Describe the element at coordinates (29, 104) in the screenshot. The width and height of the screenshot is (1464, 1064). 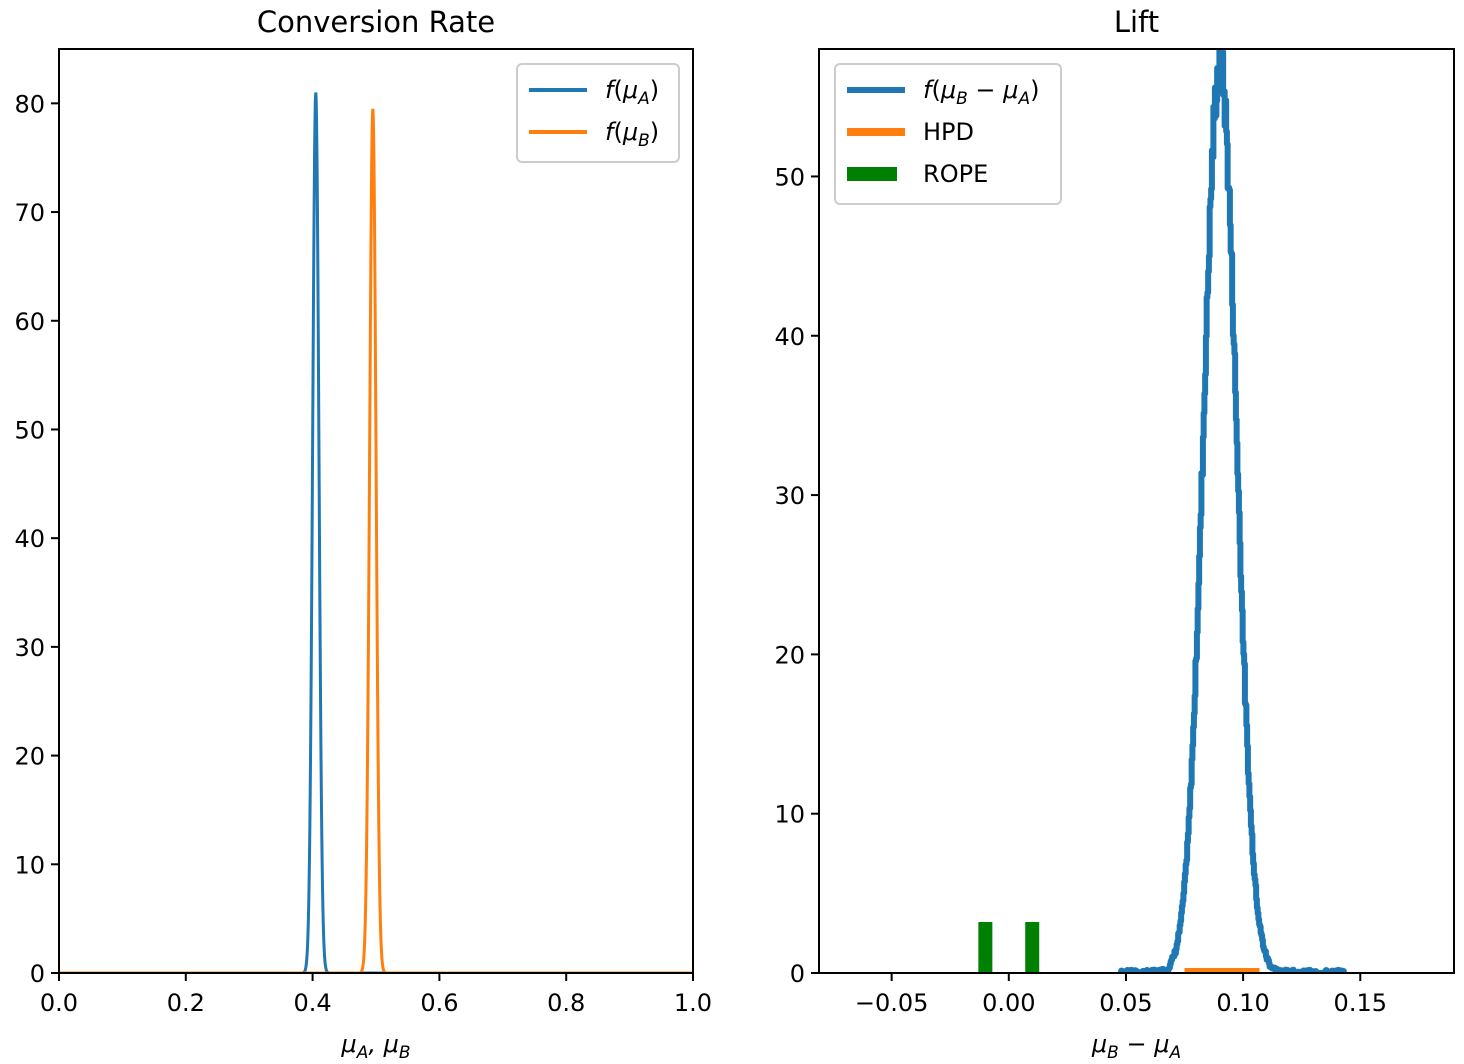
I see `y-tick-label: 80` at that location.